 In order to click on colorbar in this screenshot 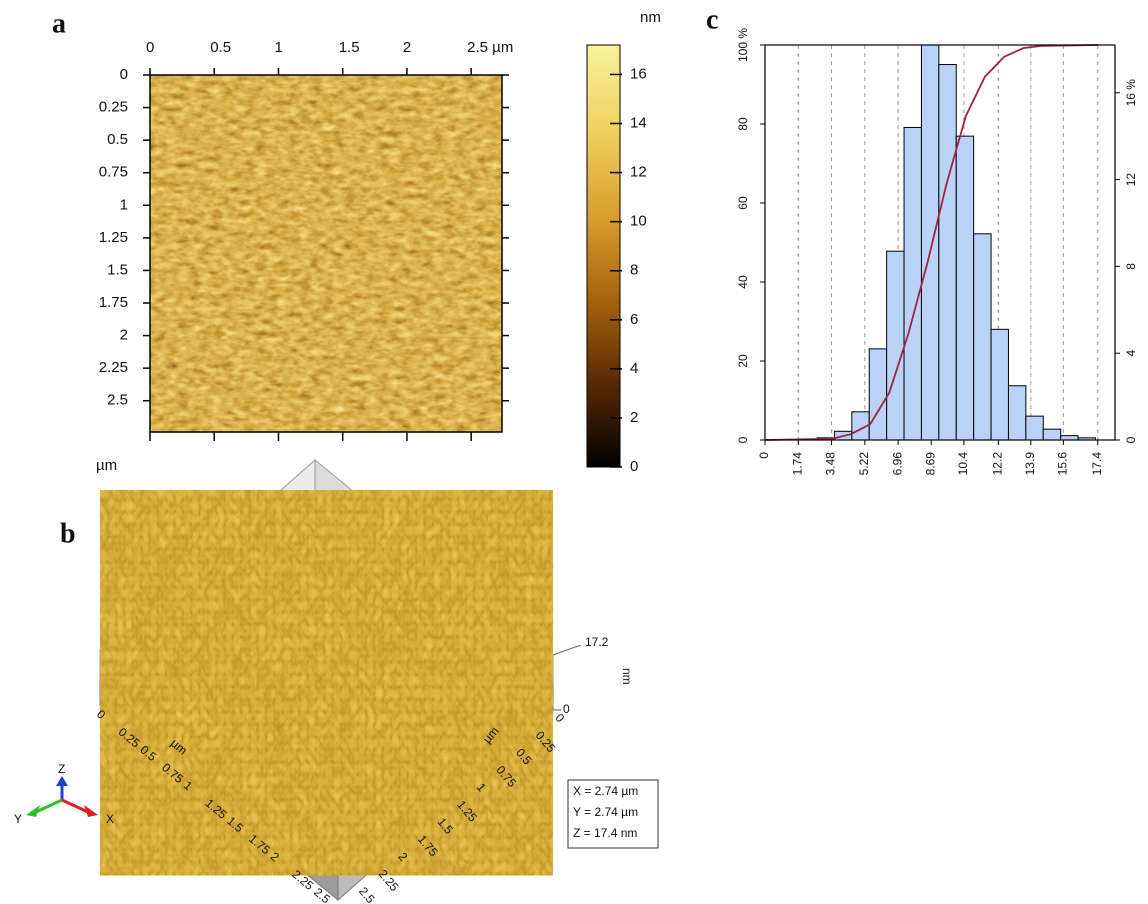, I will do `click(603, 256)`.